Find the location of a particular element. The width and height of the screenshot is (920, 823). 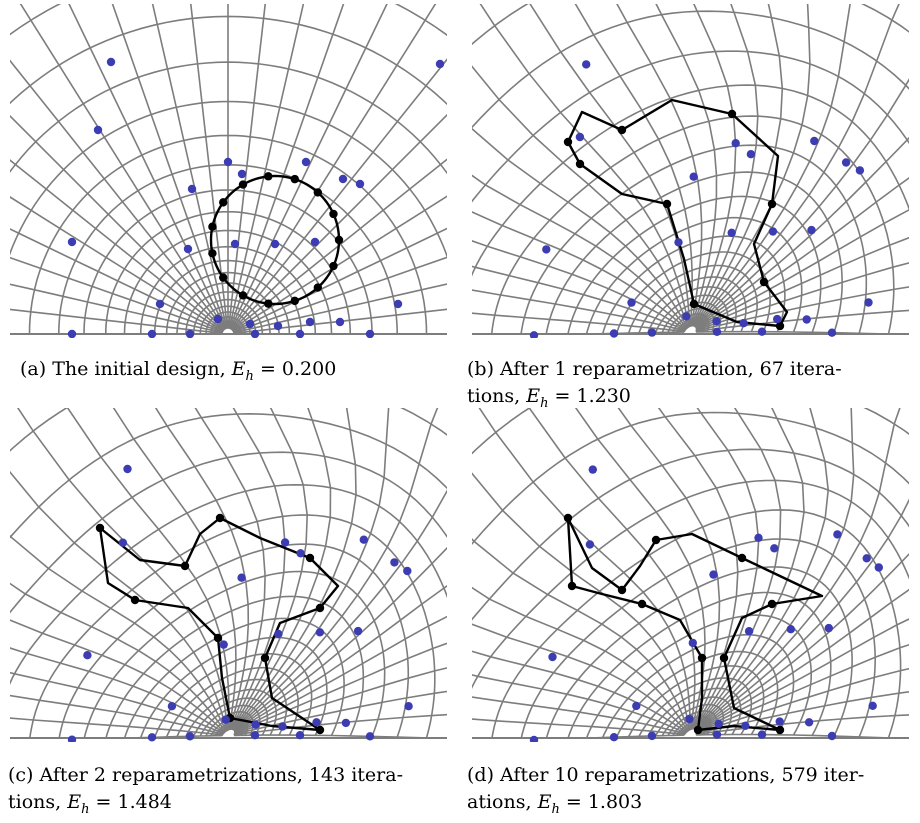

caption-a: (a) The initial design, Eh = 0.200 is located at coordinates (178, 373).